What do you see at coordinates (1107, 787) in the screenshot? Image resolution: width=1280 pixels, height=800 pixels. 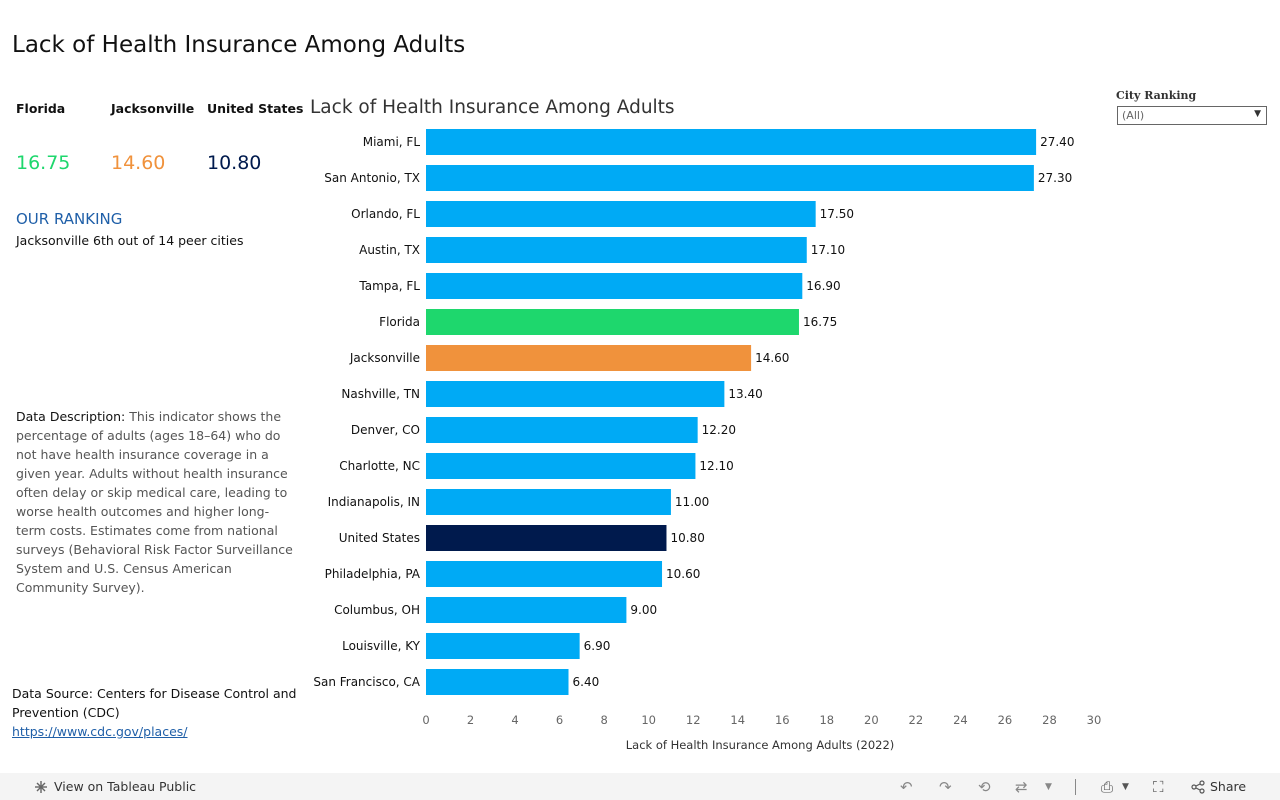 I see `download-icon: ⎙` at bounding box center [1107, 787].